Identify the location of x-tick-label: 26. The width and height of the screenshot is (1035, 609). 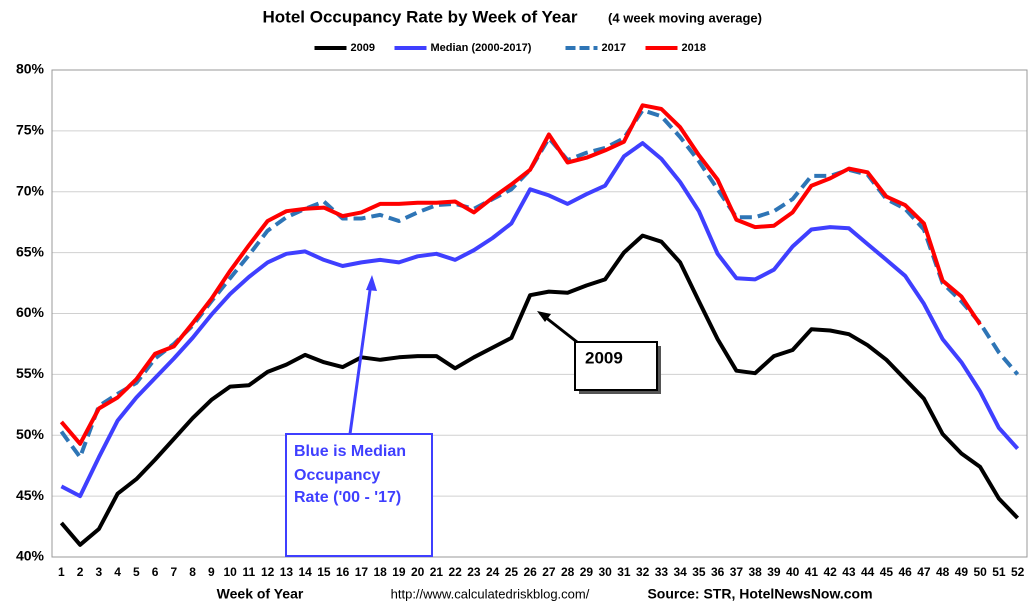
(530, 572).